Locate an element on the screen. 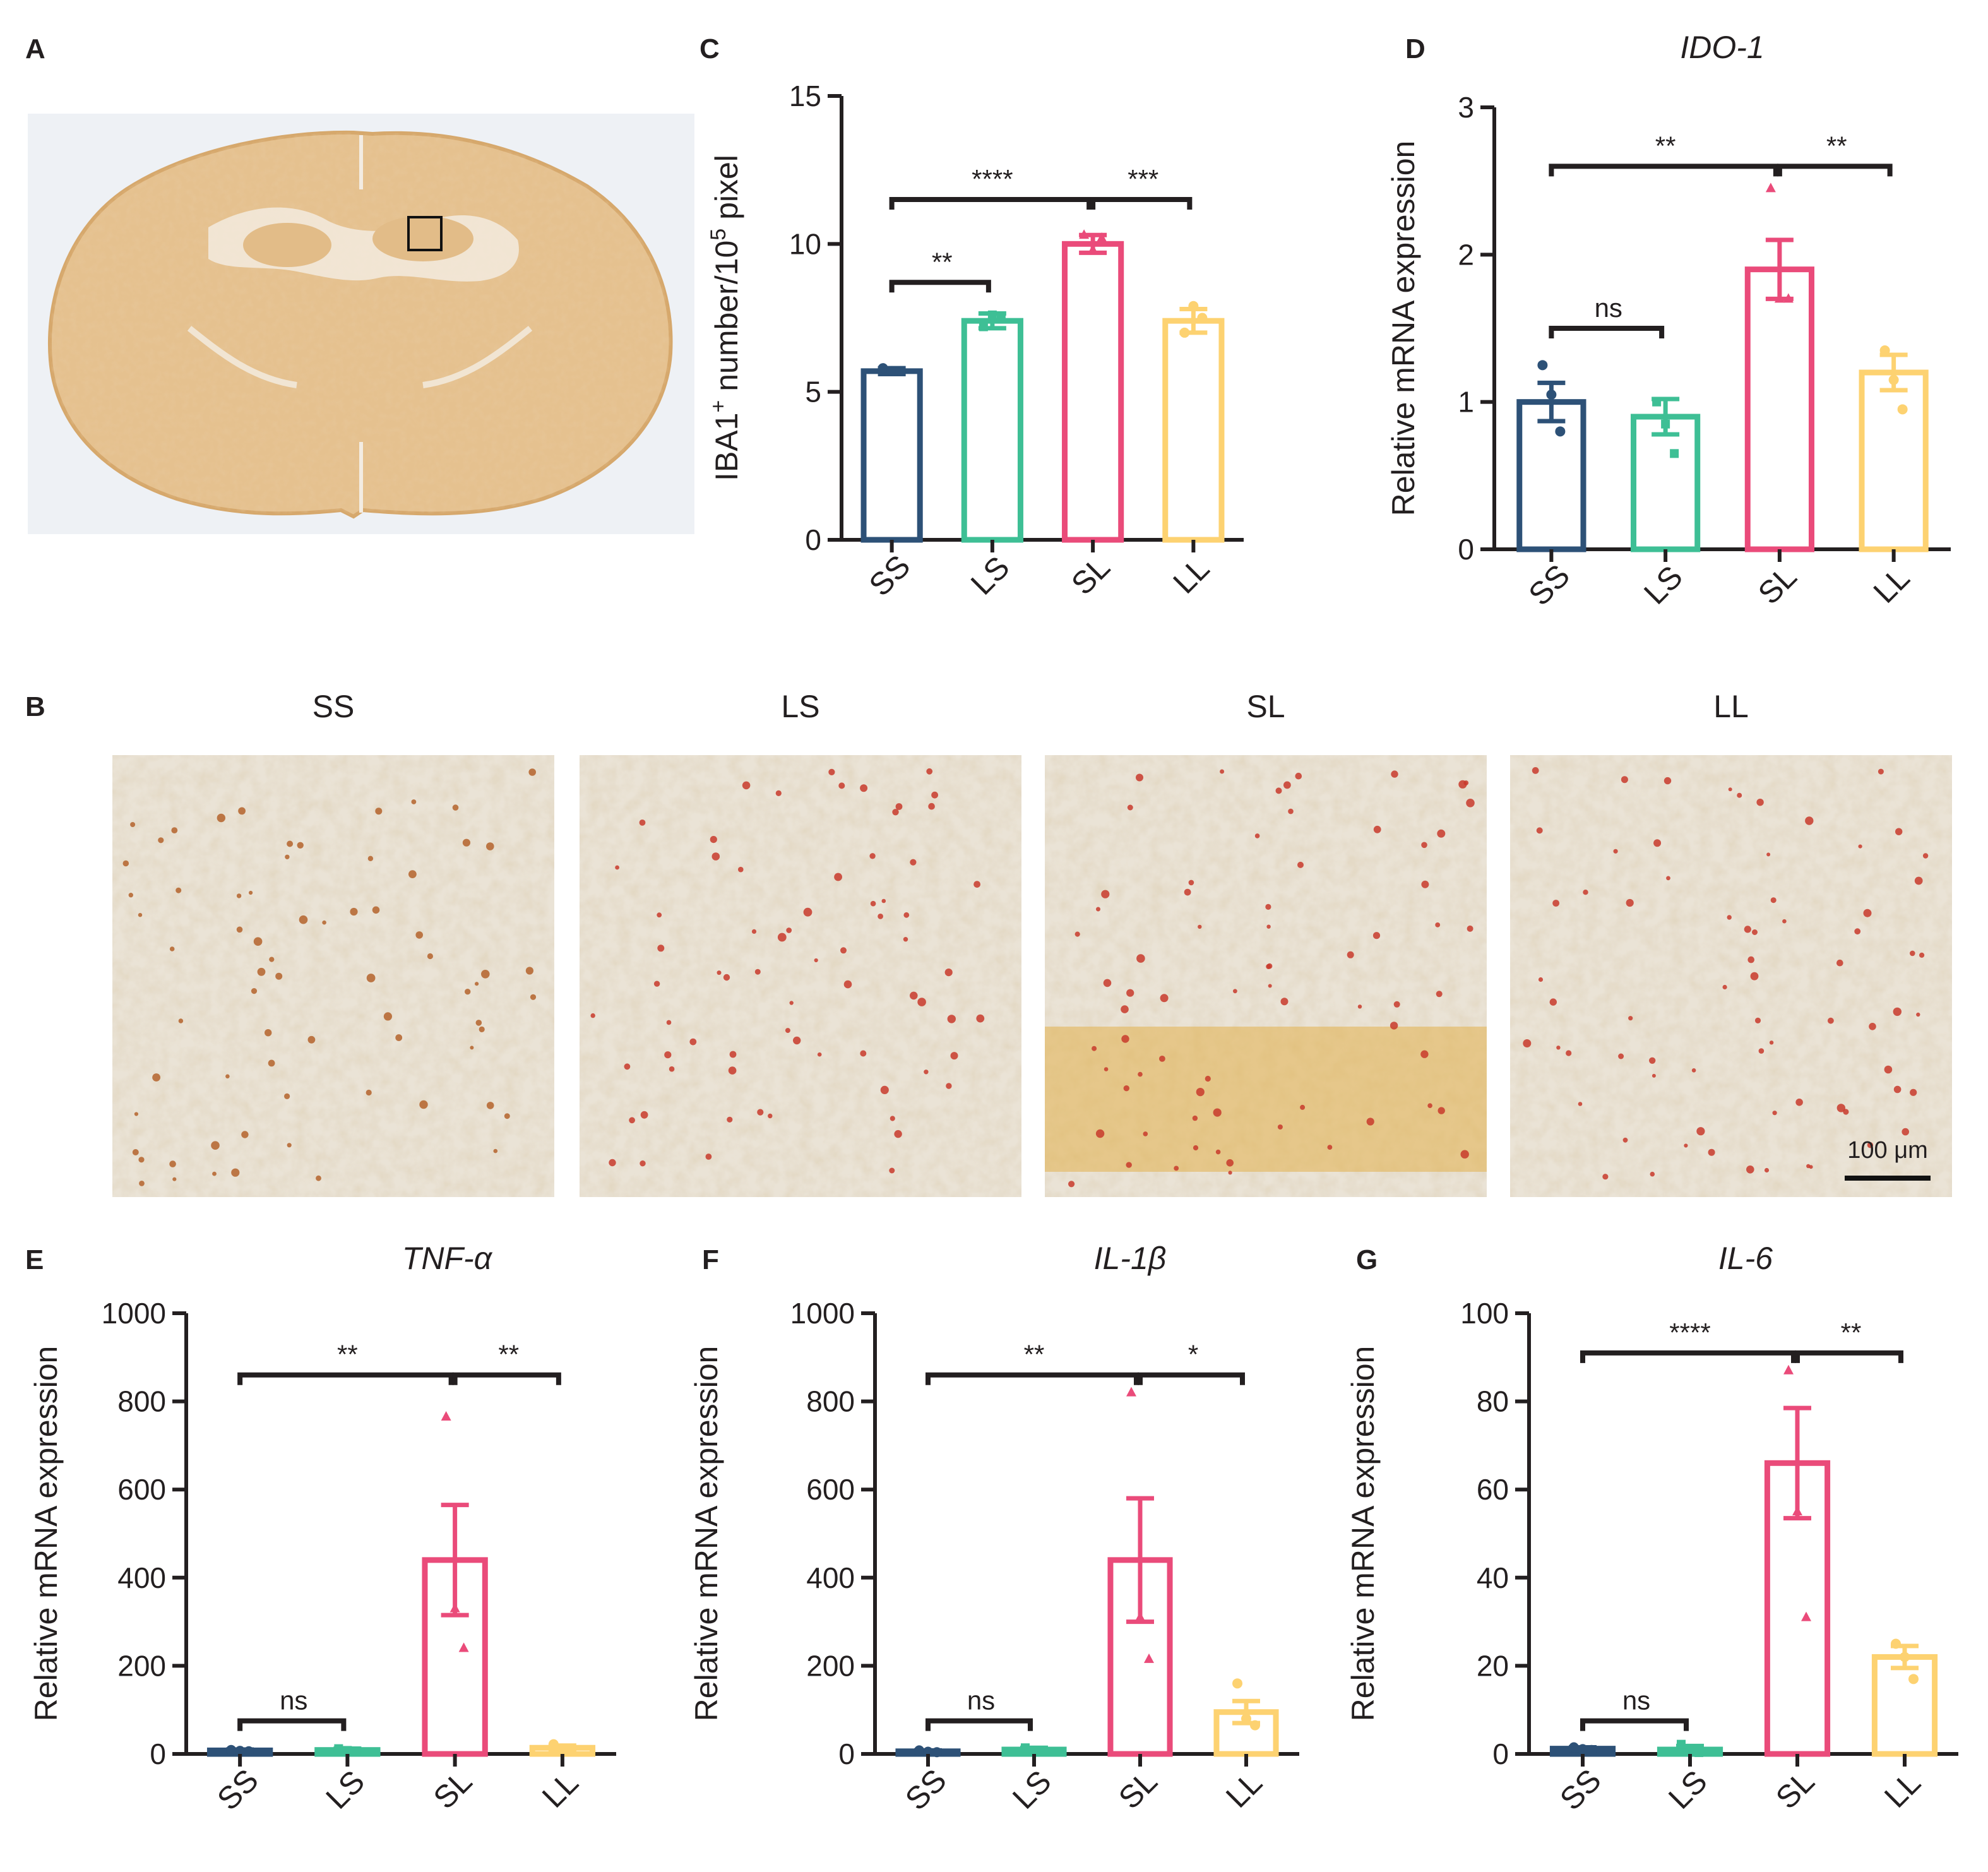 This screenshot has height=1872, width=1988. y-tick-label-G: 60 is located at coordinates (1493, 1489).